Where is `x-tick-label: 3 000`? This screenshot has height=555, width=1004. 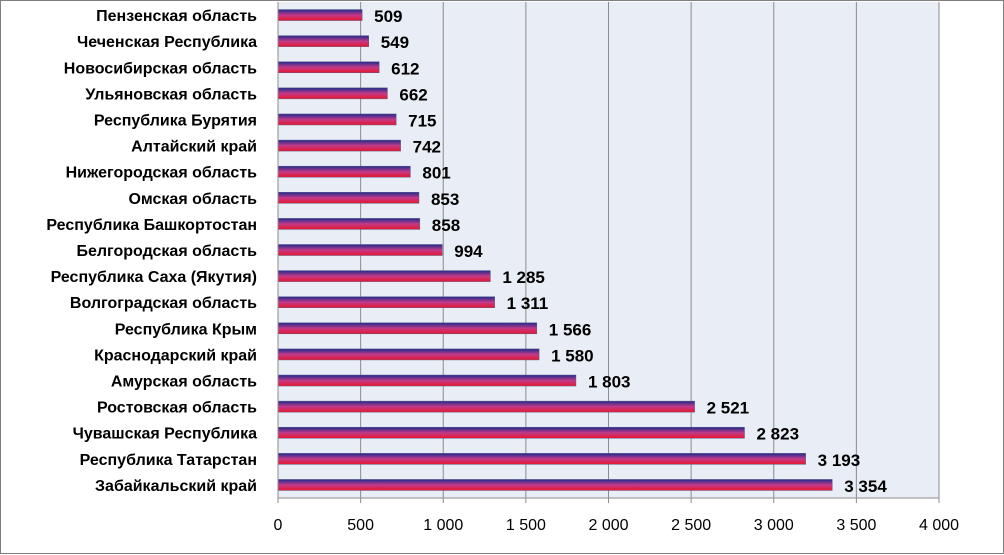 x-tick-label: 3 000 is located at coordinates (774, 525).